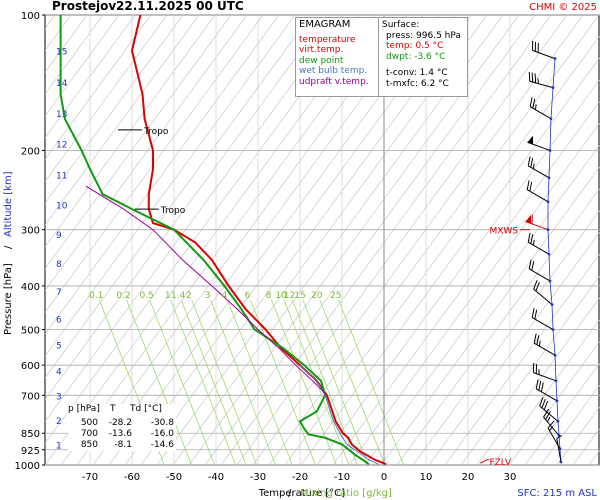 The image size is (600, 500). I want to click on legend-item: virt.temp., so click(321, 50).